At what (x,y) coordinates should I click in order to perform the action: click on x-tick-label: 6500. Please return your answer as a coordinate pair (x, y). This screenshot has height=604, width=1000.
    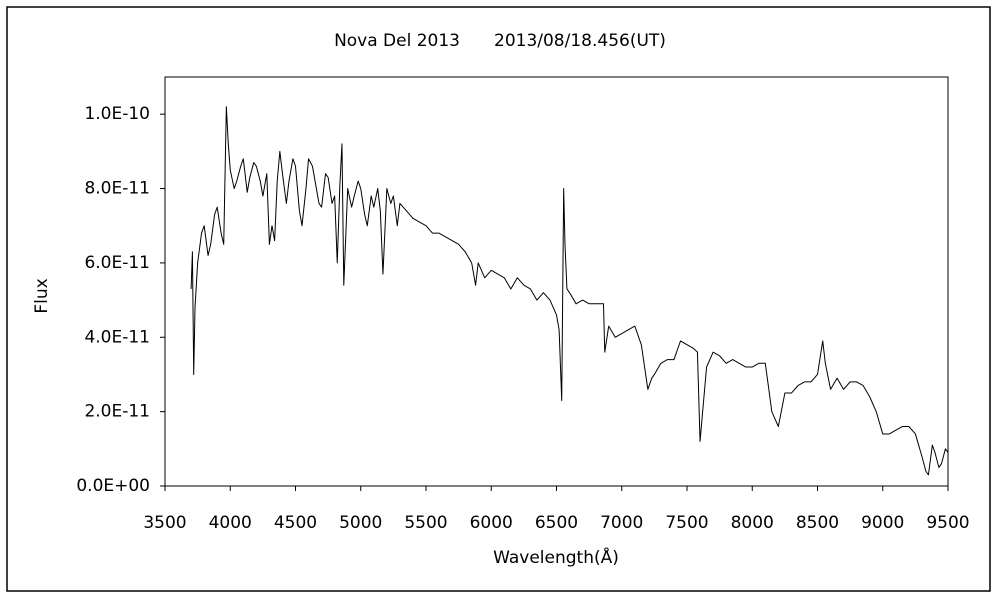
    Looking at the image, I should click on (556, 523).